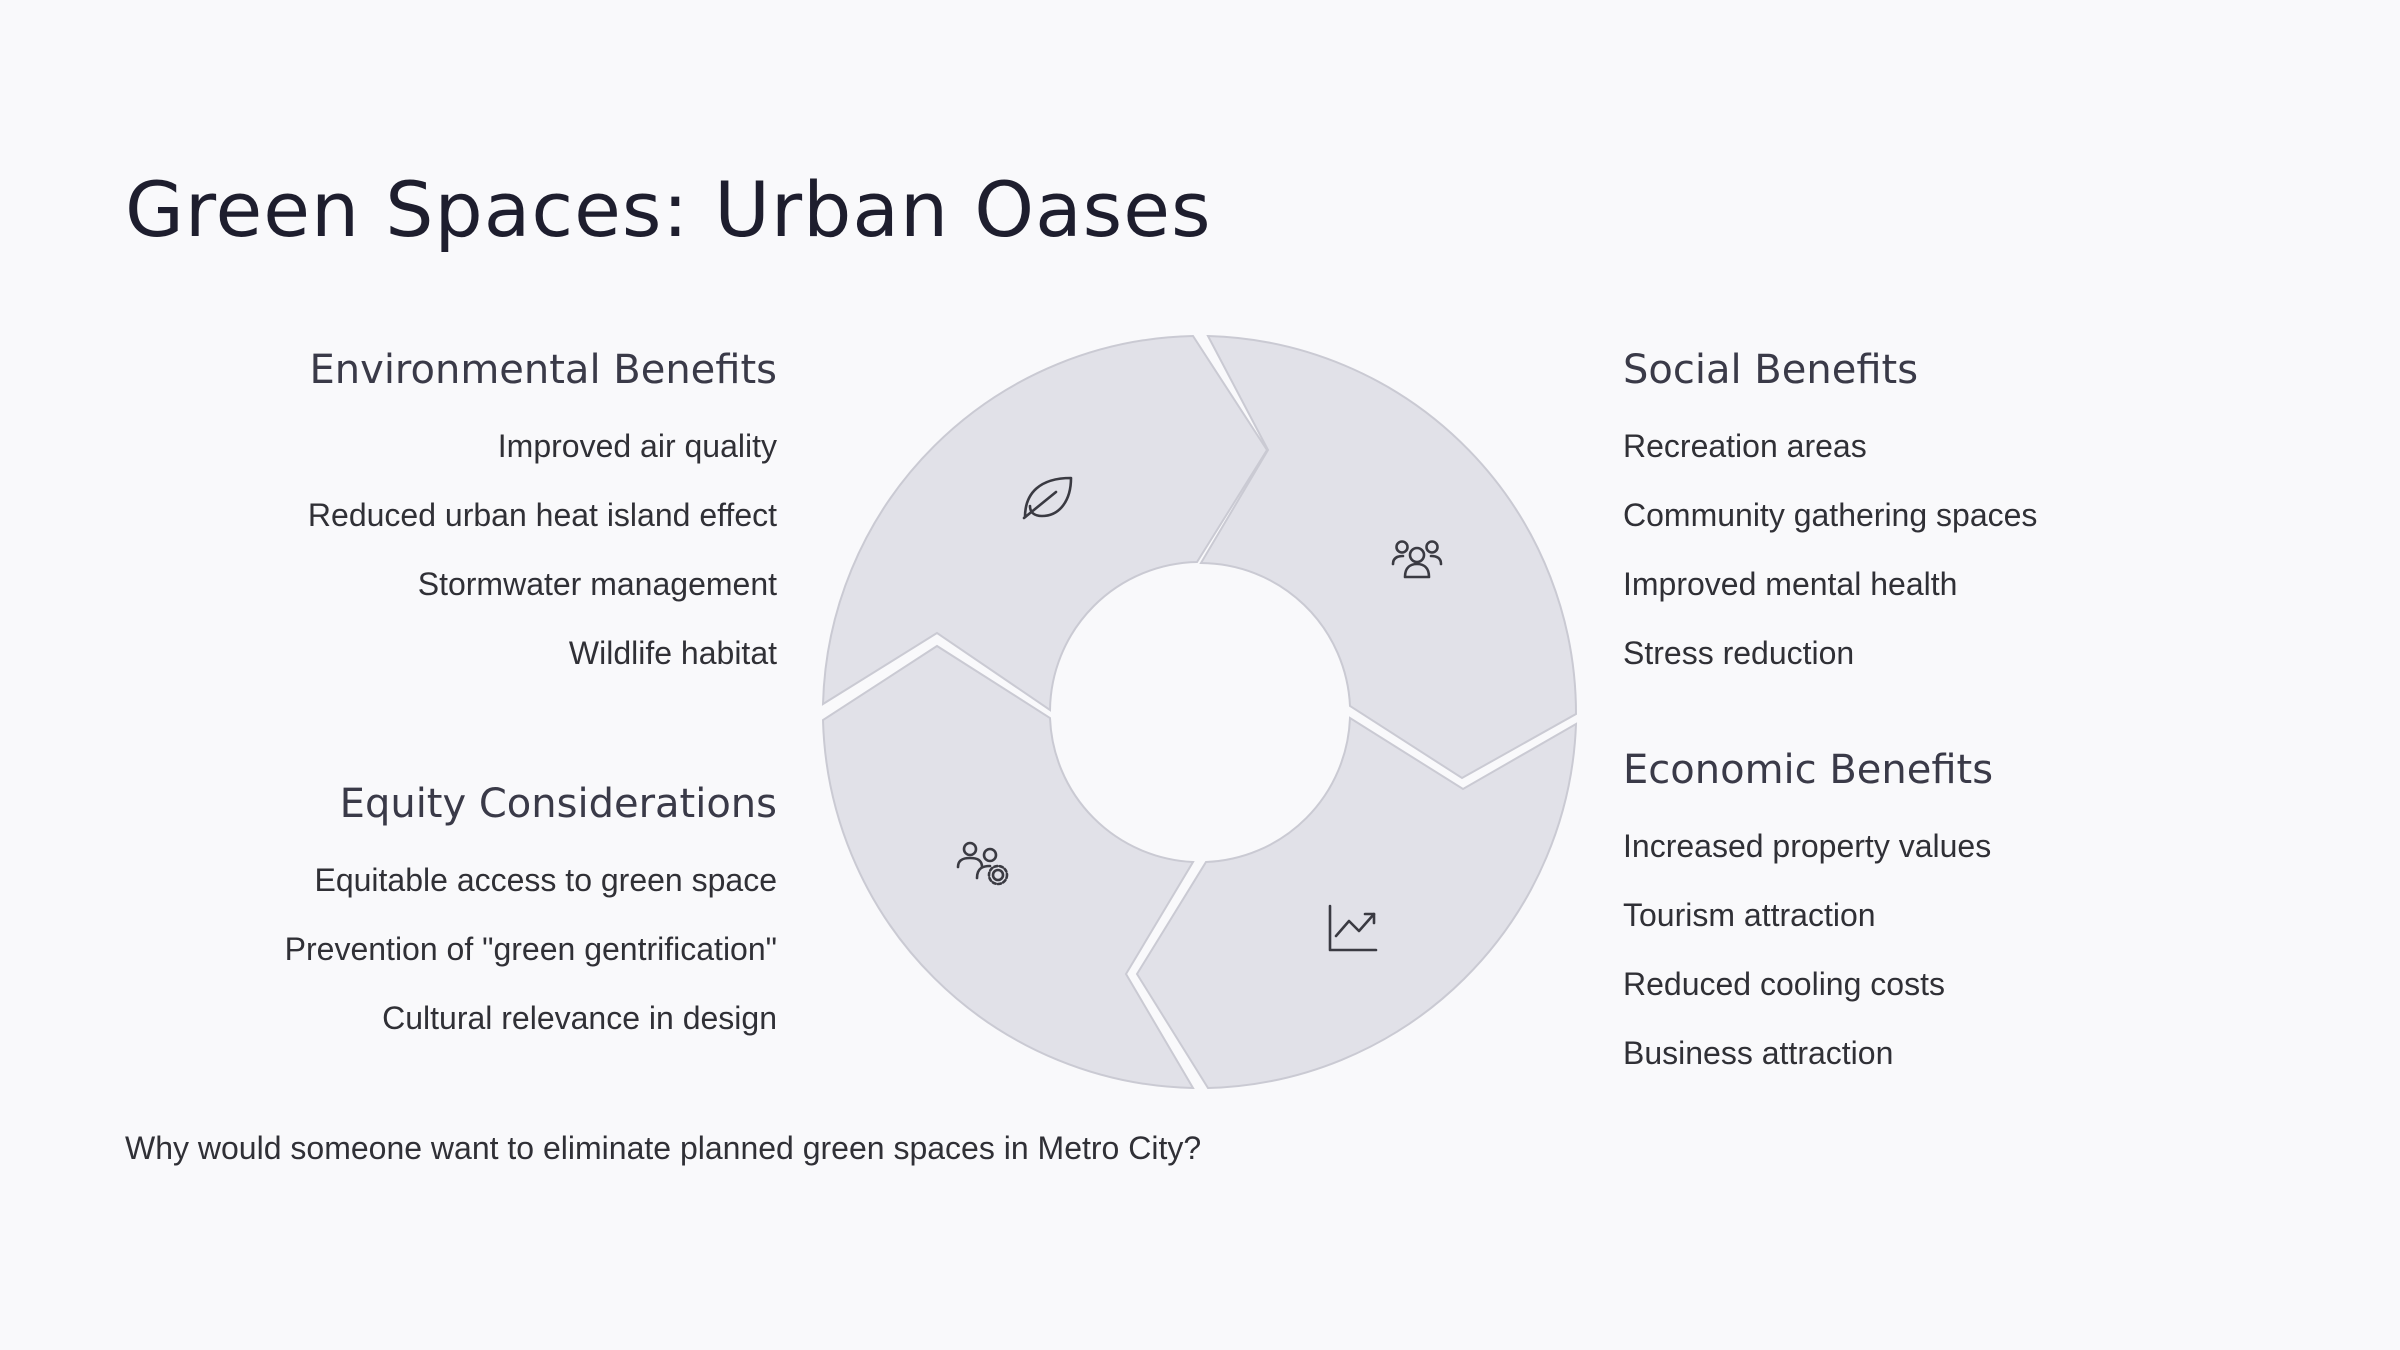  What do you see at coordinates (1771, 370) in the screenshot?
I see `social-benefits-heading: Social Benefits` at bounding box center [1771, 370].